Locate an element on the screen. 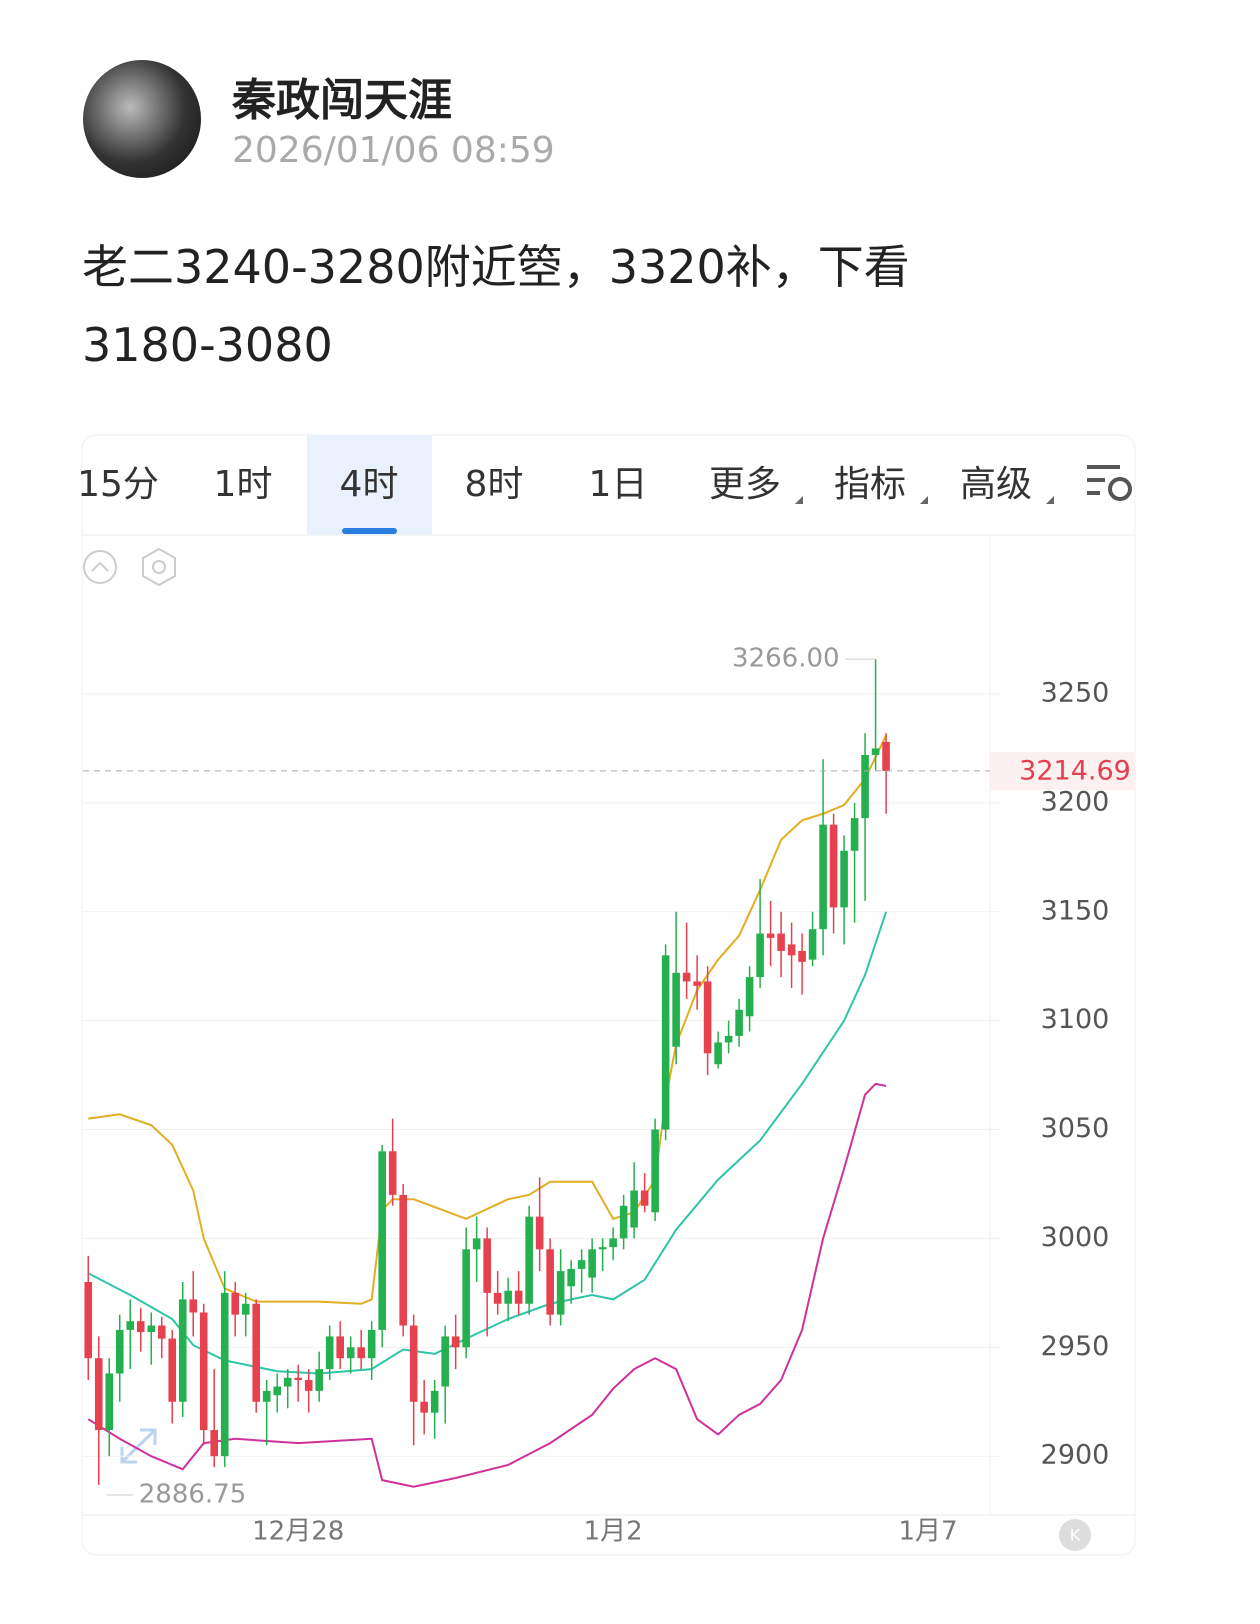  k-icon-text: K is located at coordinates (1075, 1535).